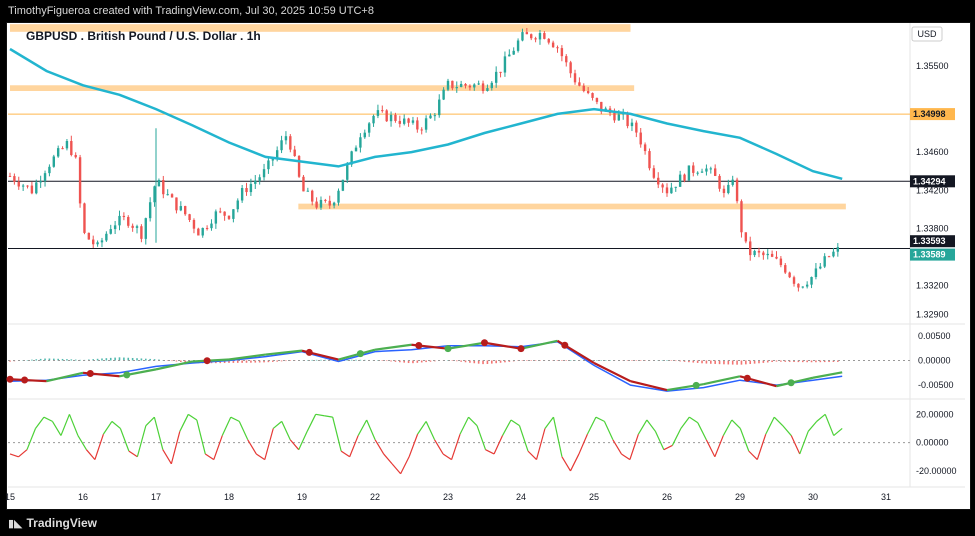 This screenshot has width=975, height=536. I want to click on currency-label: USD, so click(927, 34).